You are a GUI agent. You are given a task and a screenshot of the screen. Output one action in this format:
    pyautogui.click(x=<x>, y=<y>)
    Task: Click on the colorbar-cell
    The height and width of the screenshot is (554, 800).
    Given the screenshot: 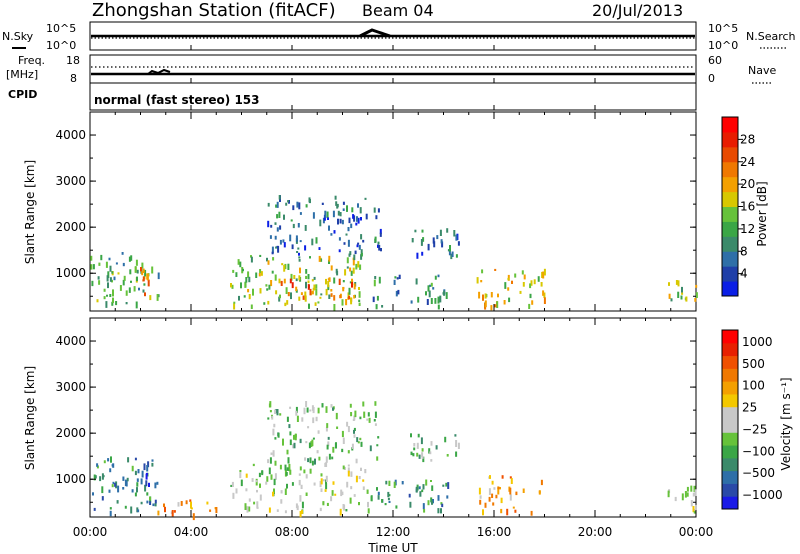 What is the action you would take?
    pyautogui.click(x=730, y=274)
    